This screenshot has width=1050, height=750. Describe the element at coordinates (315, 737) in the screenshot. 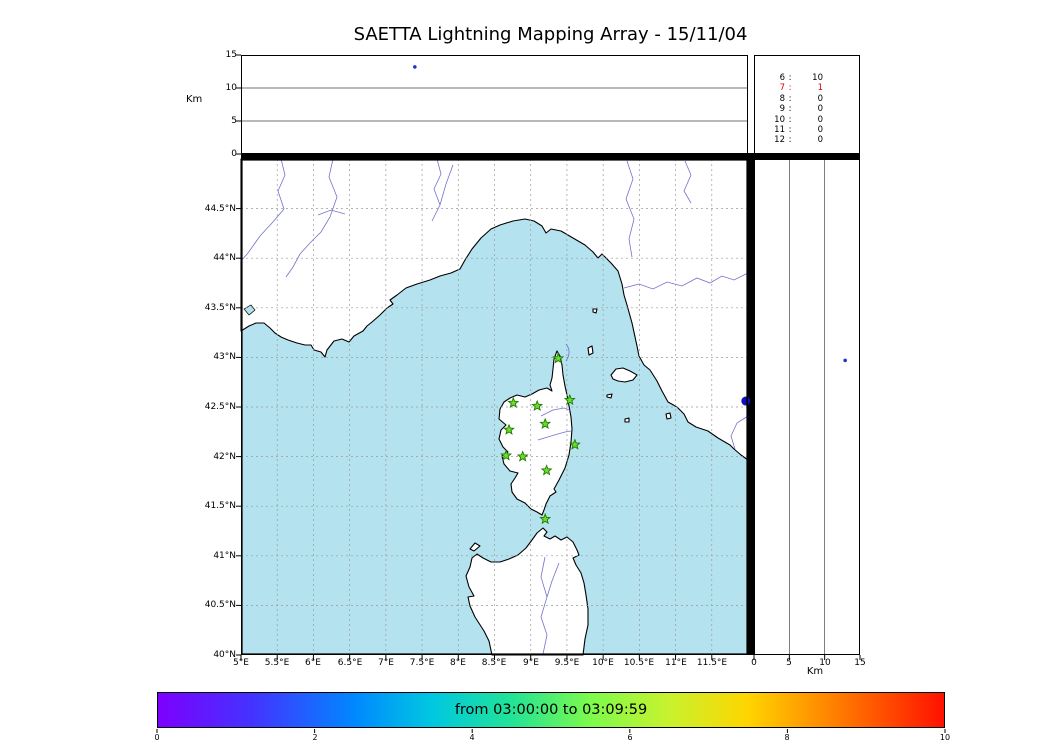

I see `colorbar-tick-label: 2` at that location.